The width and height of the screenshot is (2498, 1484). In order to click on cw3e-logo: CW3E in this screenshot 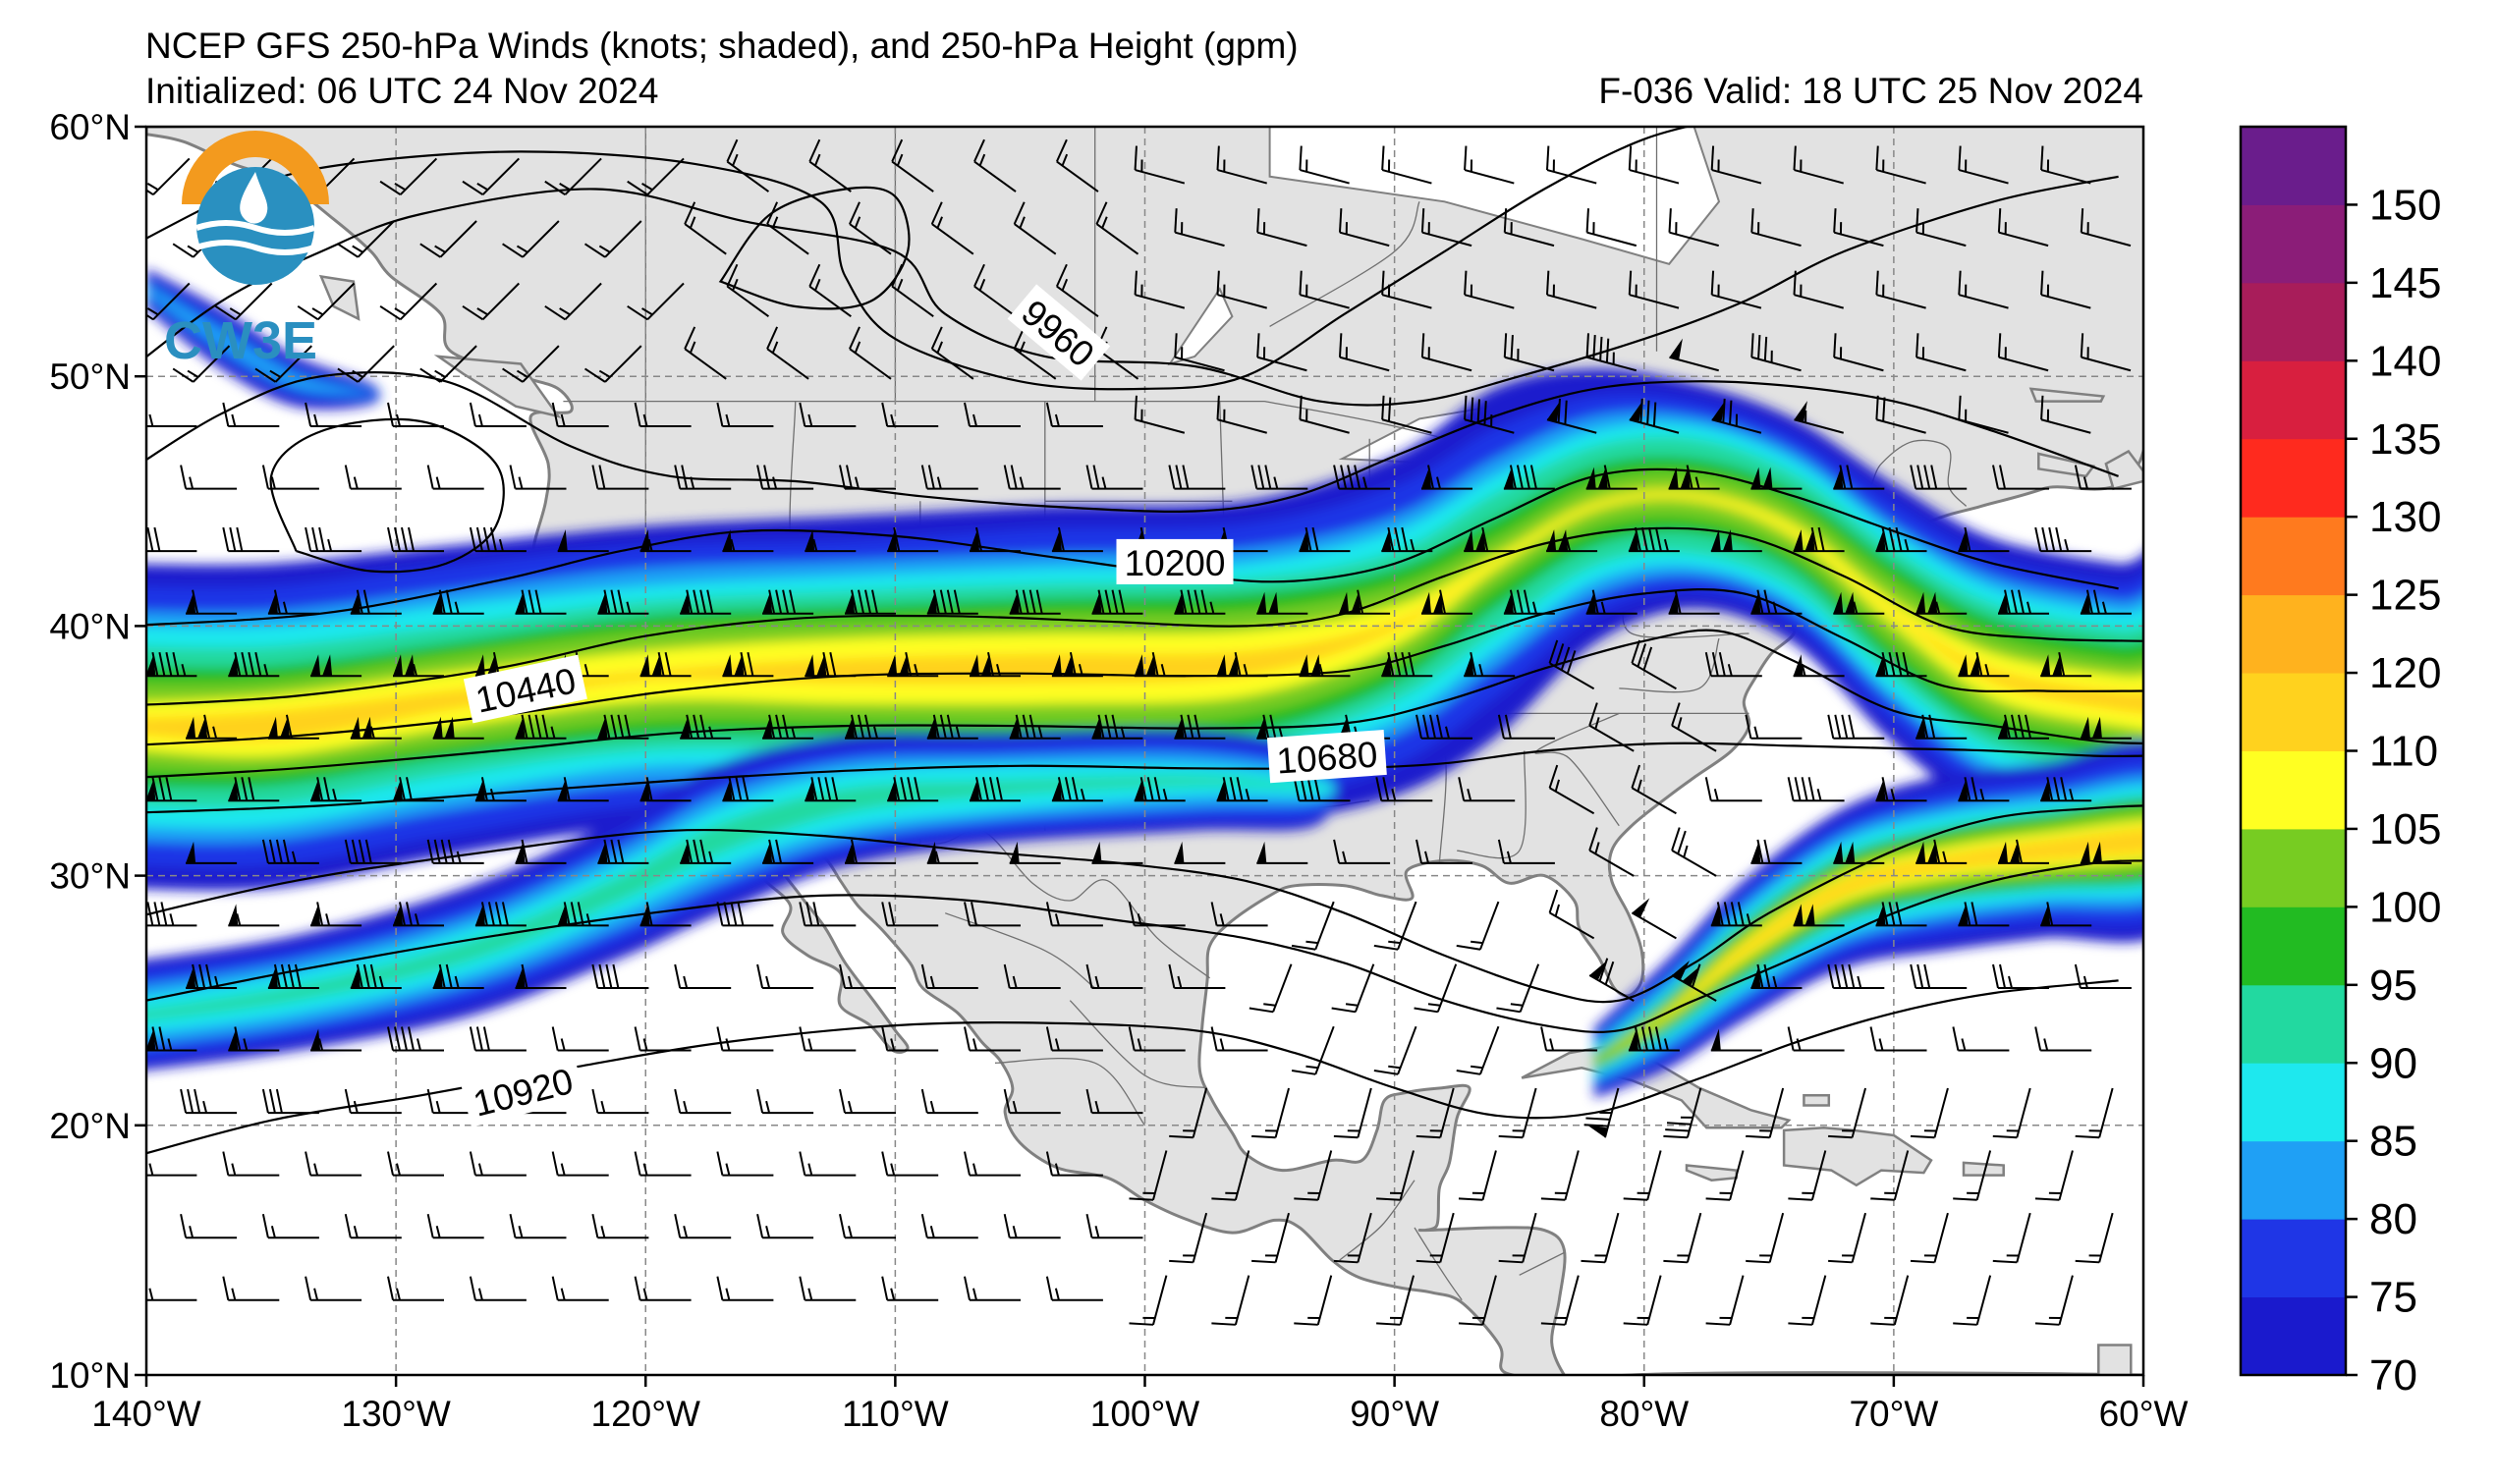, I will do `click(246, 250)`.